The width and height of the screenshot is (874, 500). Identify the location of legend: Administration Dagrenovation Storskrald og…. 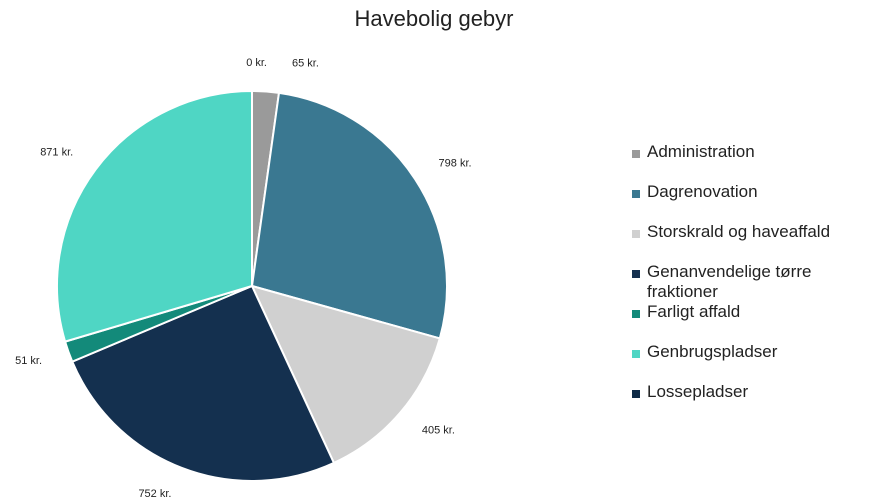
(747, 282).